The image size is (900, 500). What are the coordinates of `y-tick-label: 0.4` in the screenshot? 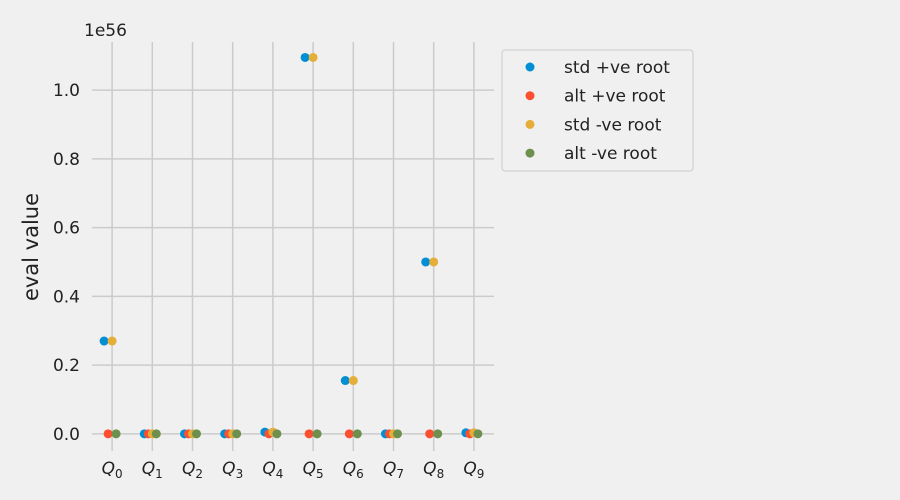 It's located at (66, 297).